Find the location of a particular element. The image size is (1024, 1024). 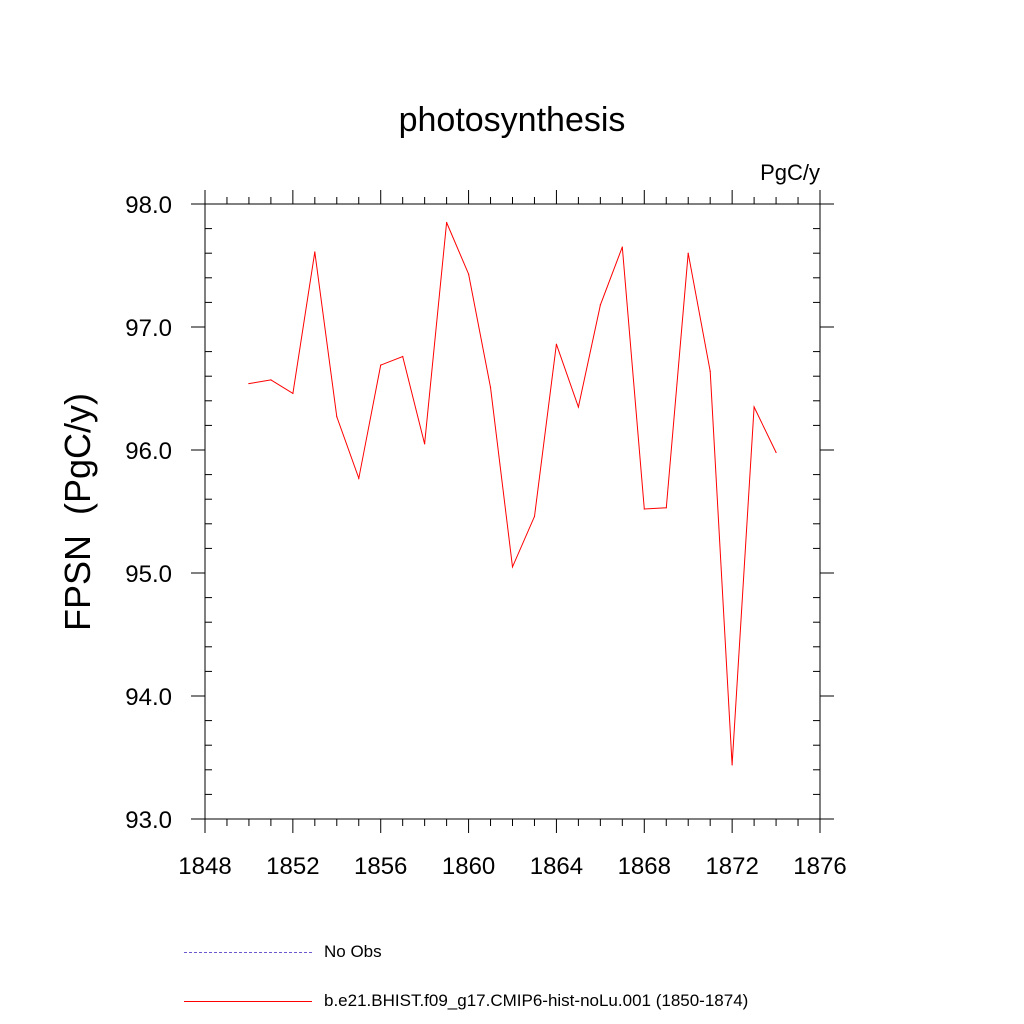

chart-title: photosynthesis is located at coordinates (512, 120).